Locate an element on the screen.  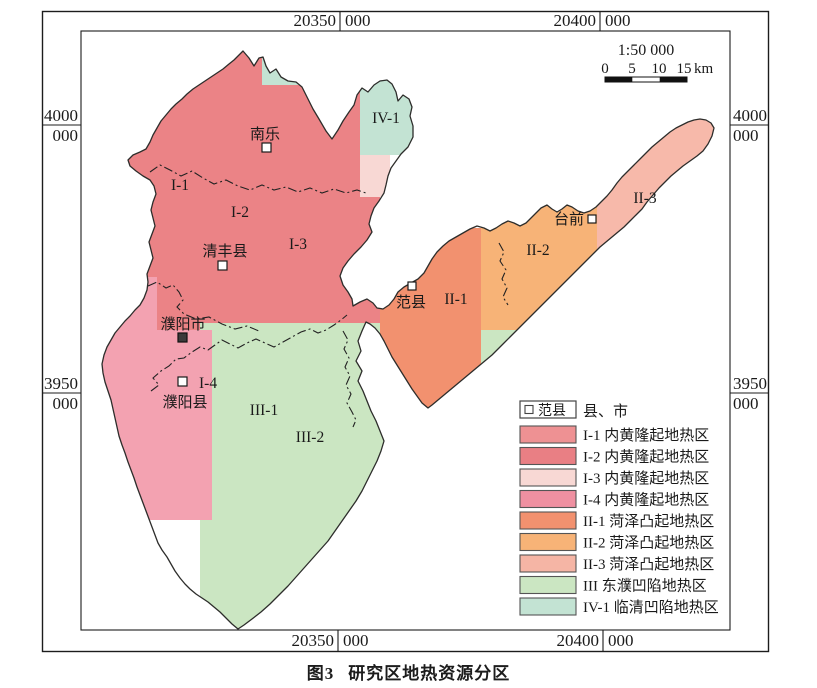
boundary-qingfeng is located at coordinates (203, 306).